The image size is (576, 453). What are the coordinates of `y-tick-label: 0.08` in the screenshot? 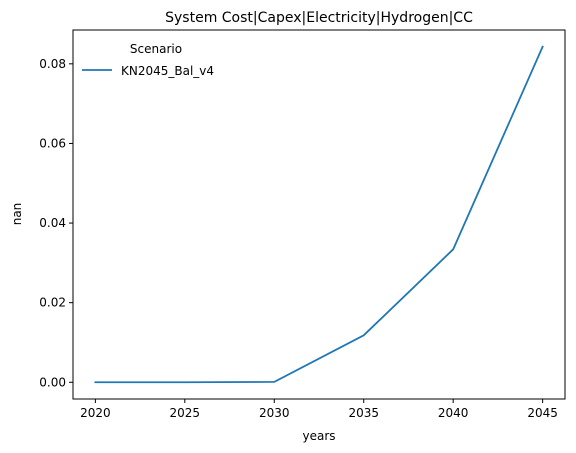 It's located at (52, 64).